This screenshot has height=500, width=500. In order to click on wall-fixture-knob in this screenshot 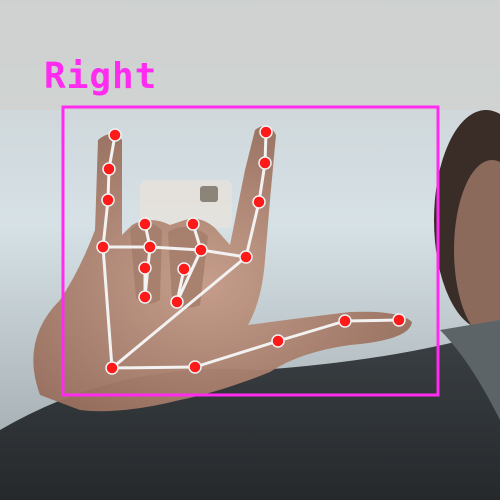, I will do `click(209, 194)`.